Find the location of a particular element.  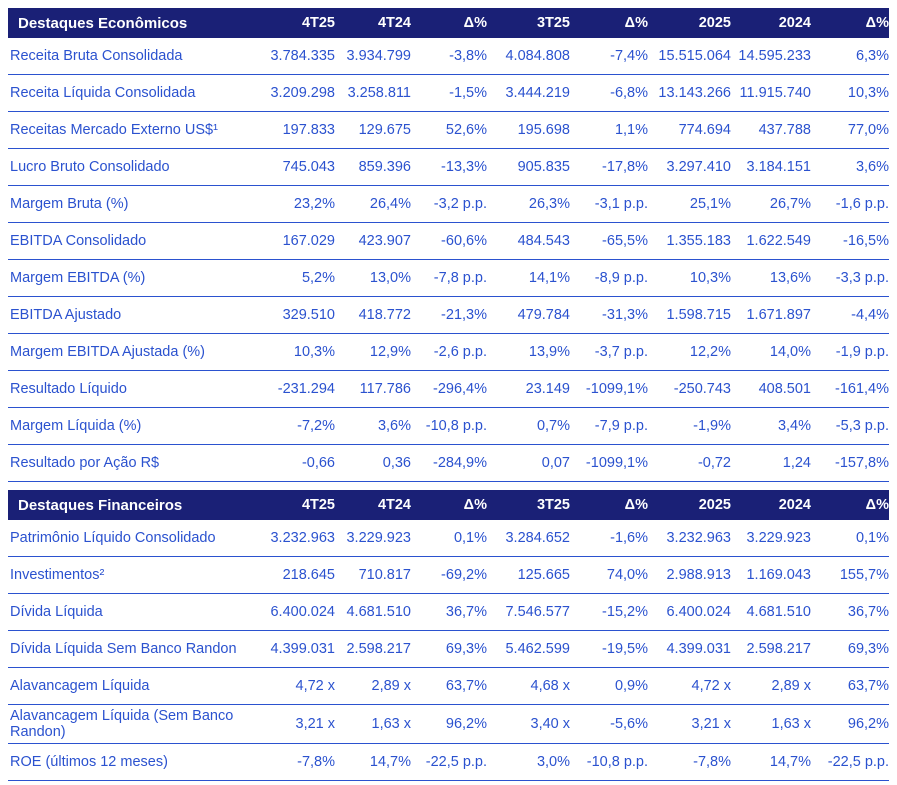

row-value: -69,2% is located at coordinates (449, 575).